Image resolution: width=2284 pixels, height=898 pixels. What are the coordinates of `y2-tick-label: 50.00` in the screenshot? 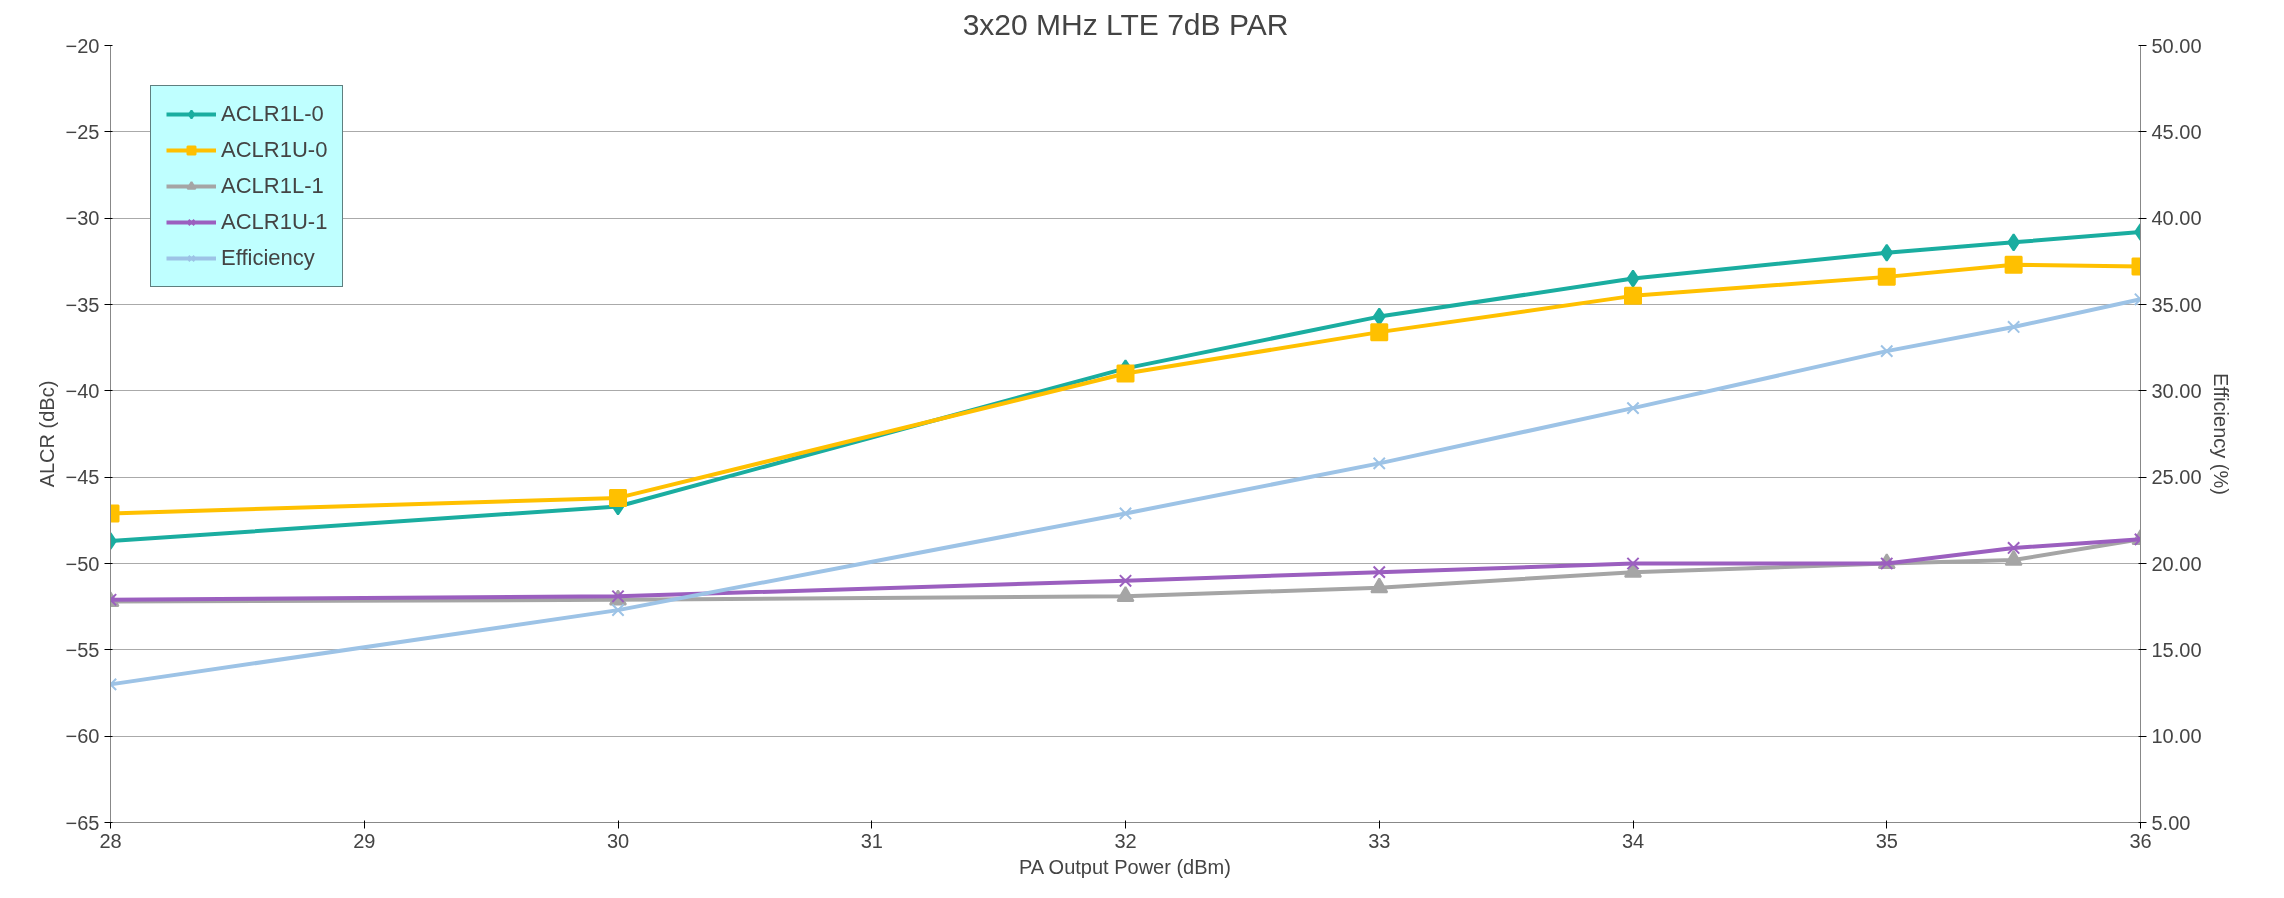 It's located at (2176, 45).